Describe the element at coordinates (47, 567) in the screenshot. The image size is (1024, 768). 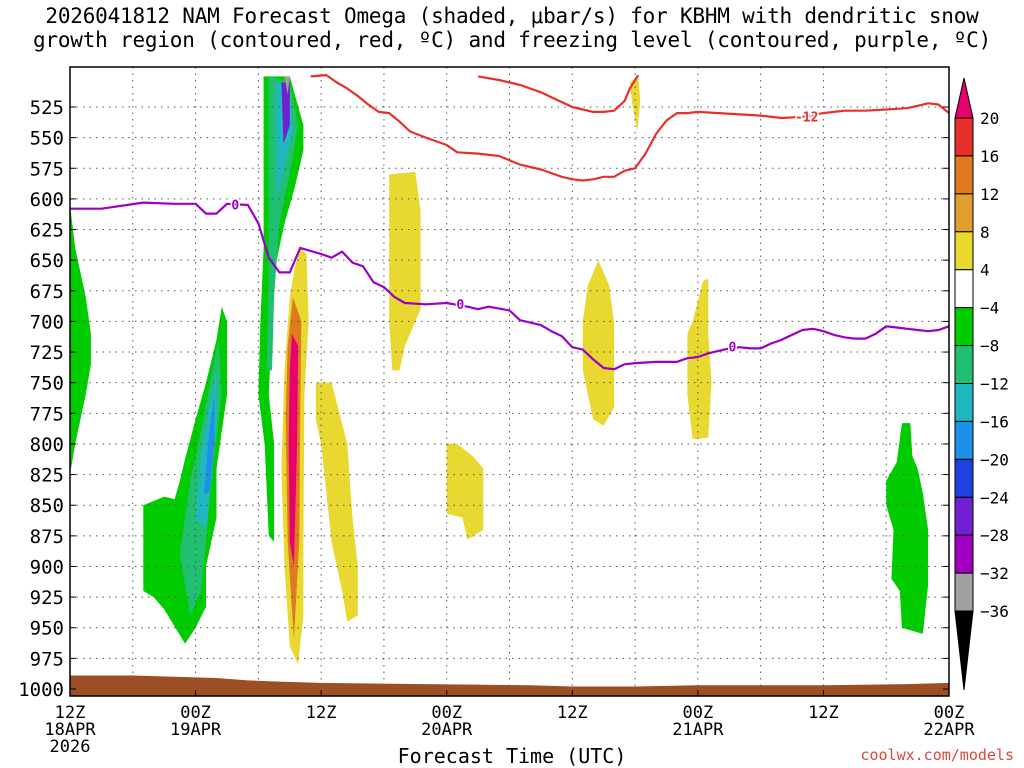
I see `y-tick-label-900: 900` at that location.